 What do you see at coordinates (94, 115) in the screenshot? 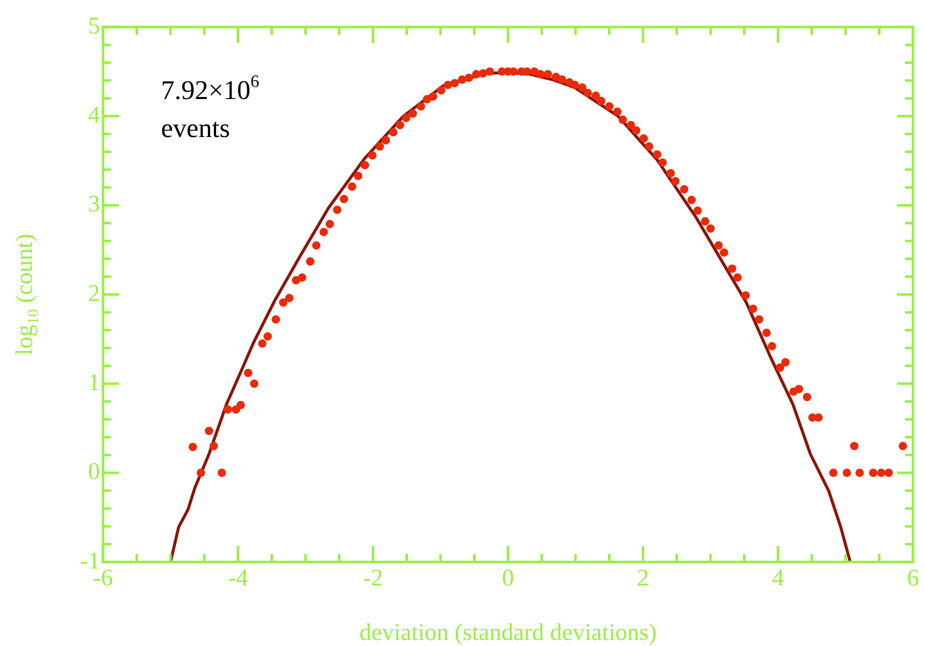
I see `y-tick-label: 4` at bounding box center [94, 115].